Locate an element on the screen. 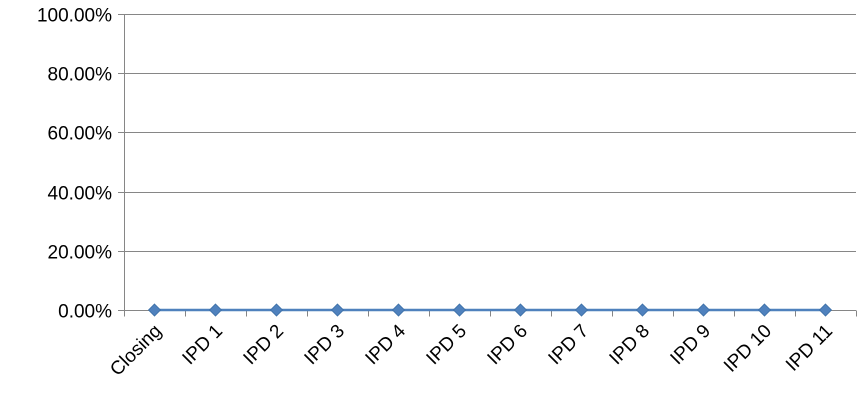 The image size is (857, 402). x-tick-label: IPD 8 is located at coordinates (630, 345).